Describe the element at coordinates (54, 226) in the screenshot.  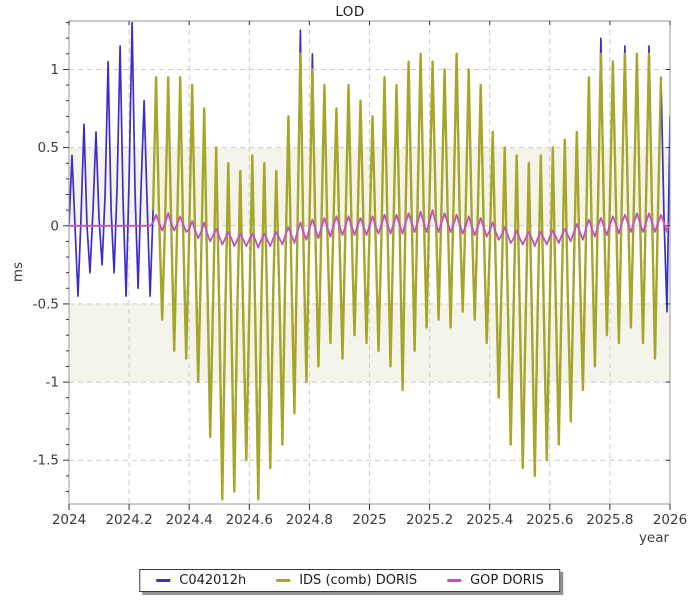
I see `y-tick-label: 0` at that location.